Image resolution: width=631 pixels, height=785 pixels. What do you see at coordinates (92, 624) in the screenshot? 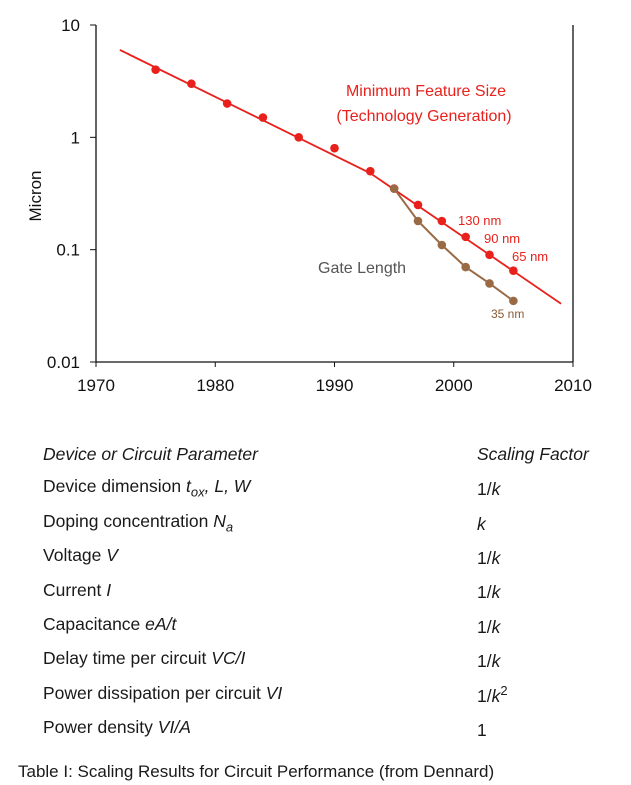
I see `param-name: Capacitance` at bounding box center [92, 624].